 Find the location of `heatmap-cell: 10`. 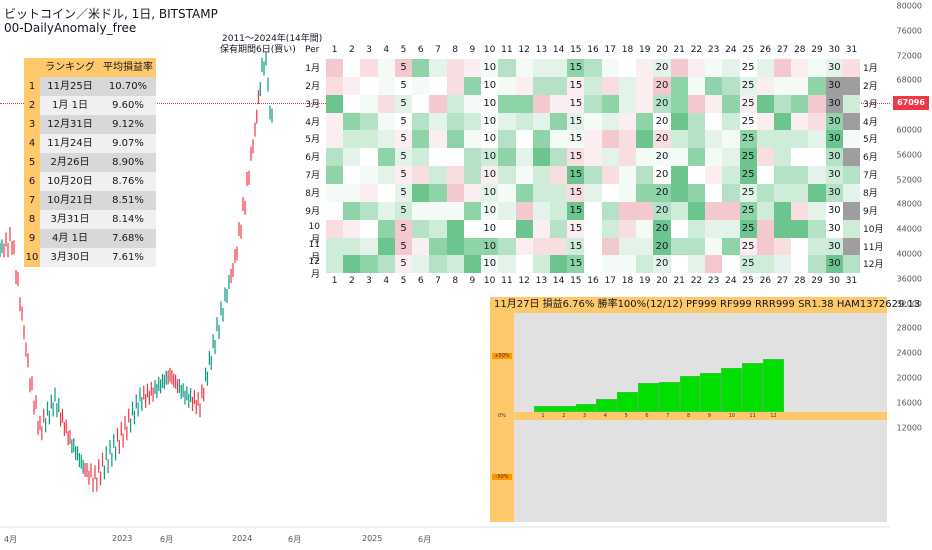

heatmap-cell: 10 is located at coordinates (490, 228).